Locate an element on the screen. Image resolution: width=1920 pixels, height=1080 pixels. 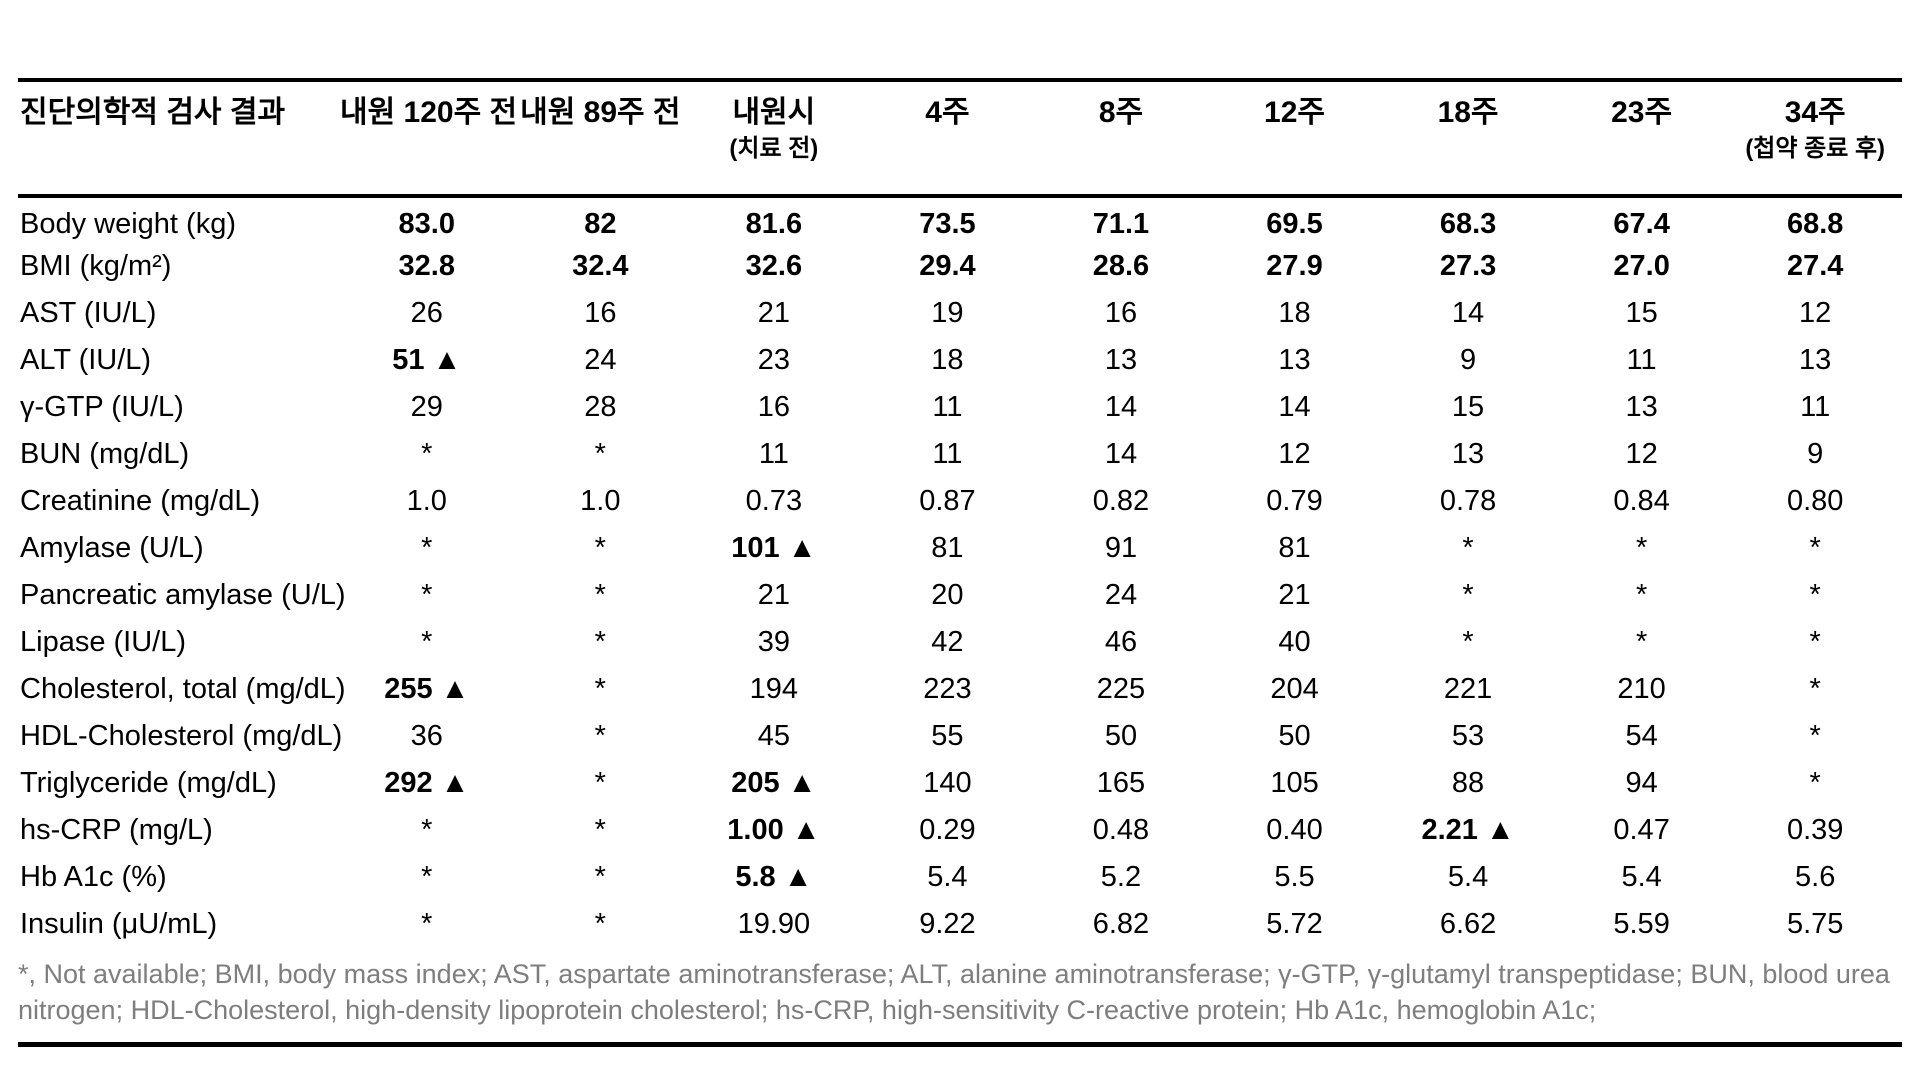
value-cell: 0.80 is located at coordinates (1815, 501).